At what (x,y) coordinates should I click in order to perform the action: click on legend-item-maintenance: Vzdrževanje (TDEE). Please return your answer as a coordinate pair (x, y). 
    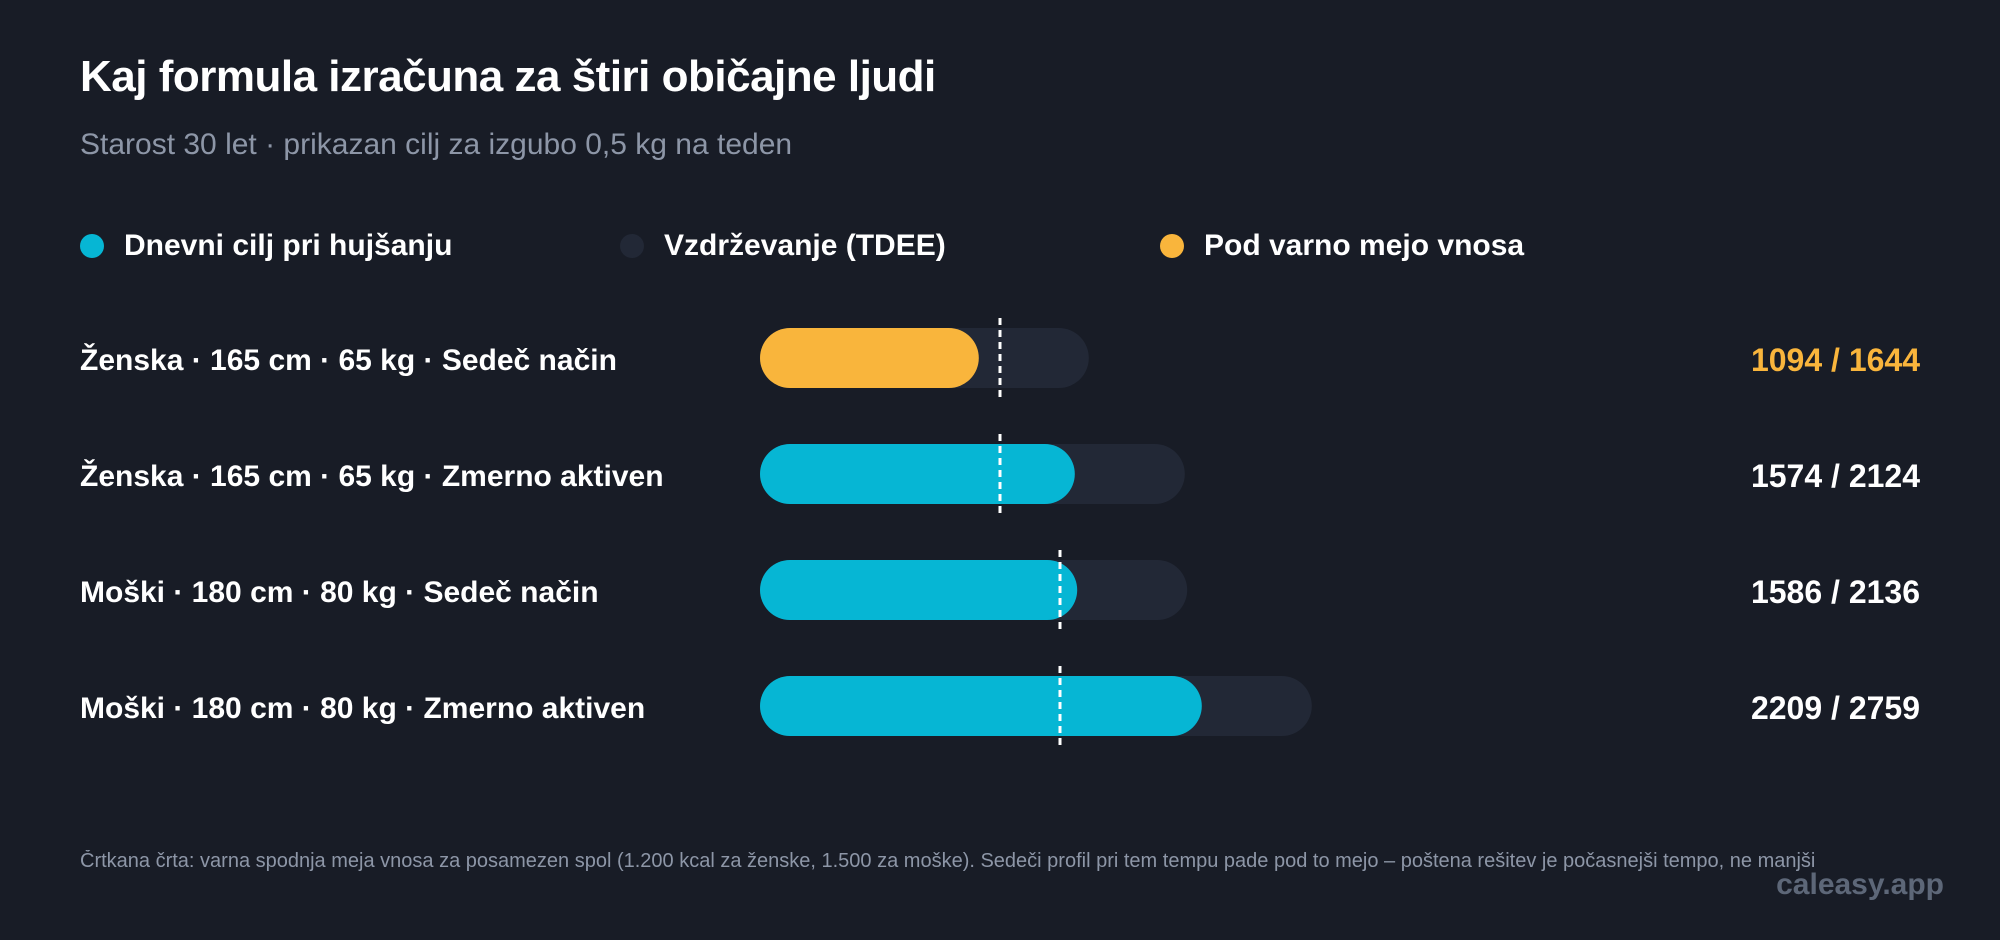
    Looking at the image, I should click on (783, 246).